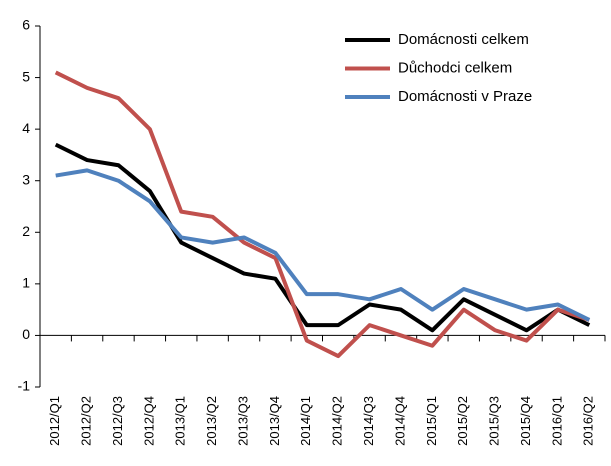 The width and height of the screenshot is (611, 466). Describe the element at coordinates (211, 421) in the screenshot. I see `x-tick-label: 2013/Q2` at that location.